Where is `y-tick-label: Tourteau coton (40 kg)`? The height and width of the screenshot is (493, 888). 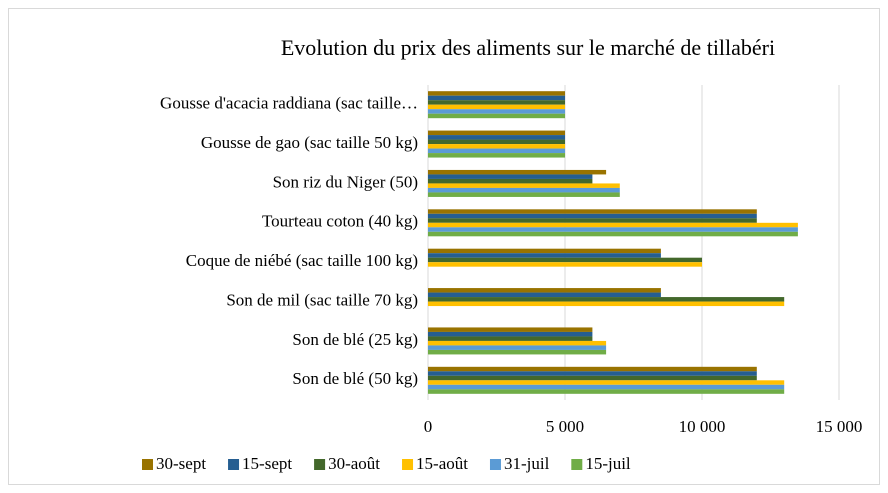
y-tick-label: Tourteau coton (40 kg) is located at coordinates (340, 221).